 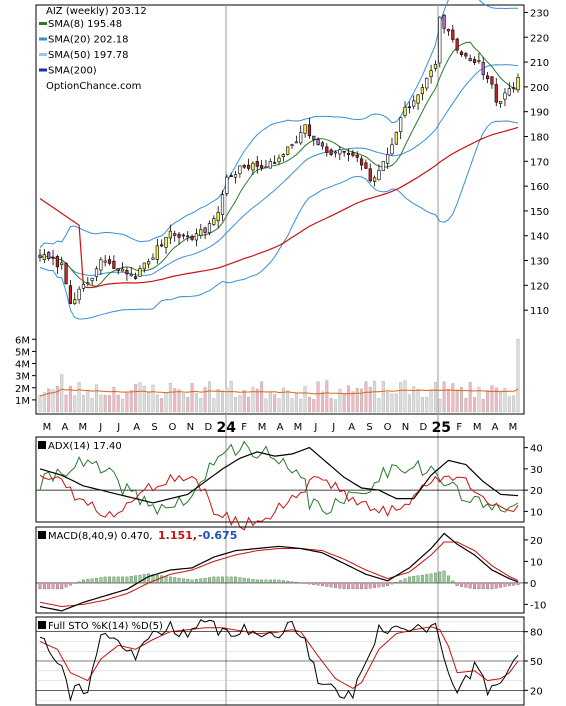 I want to click on price-tick-label: 220, so click(x=539, y=38).